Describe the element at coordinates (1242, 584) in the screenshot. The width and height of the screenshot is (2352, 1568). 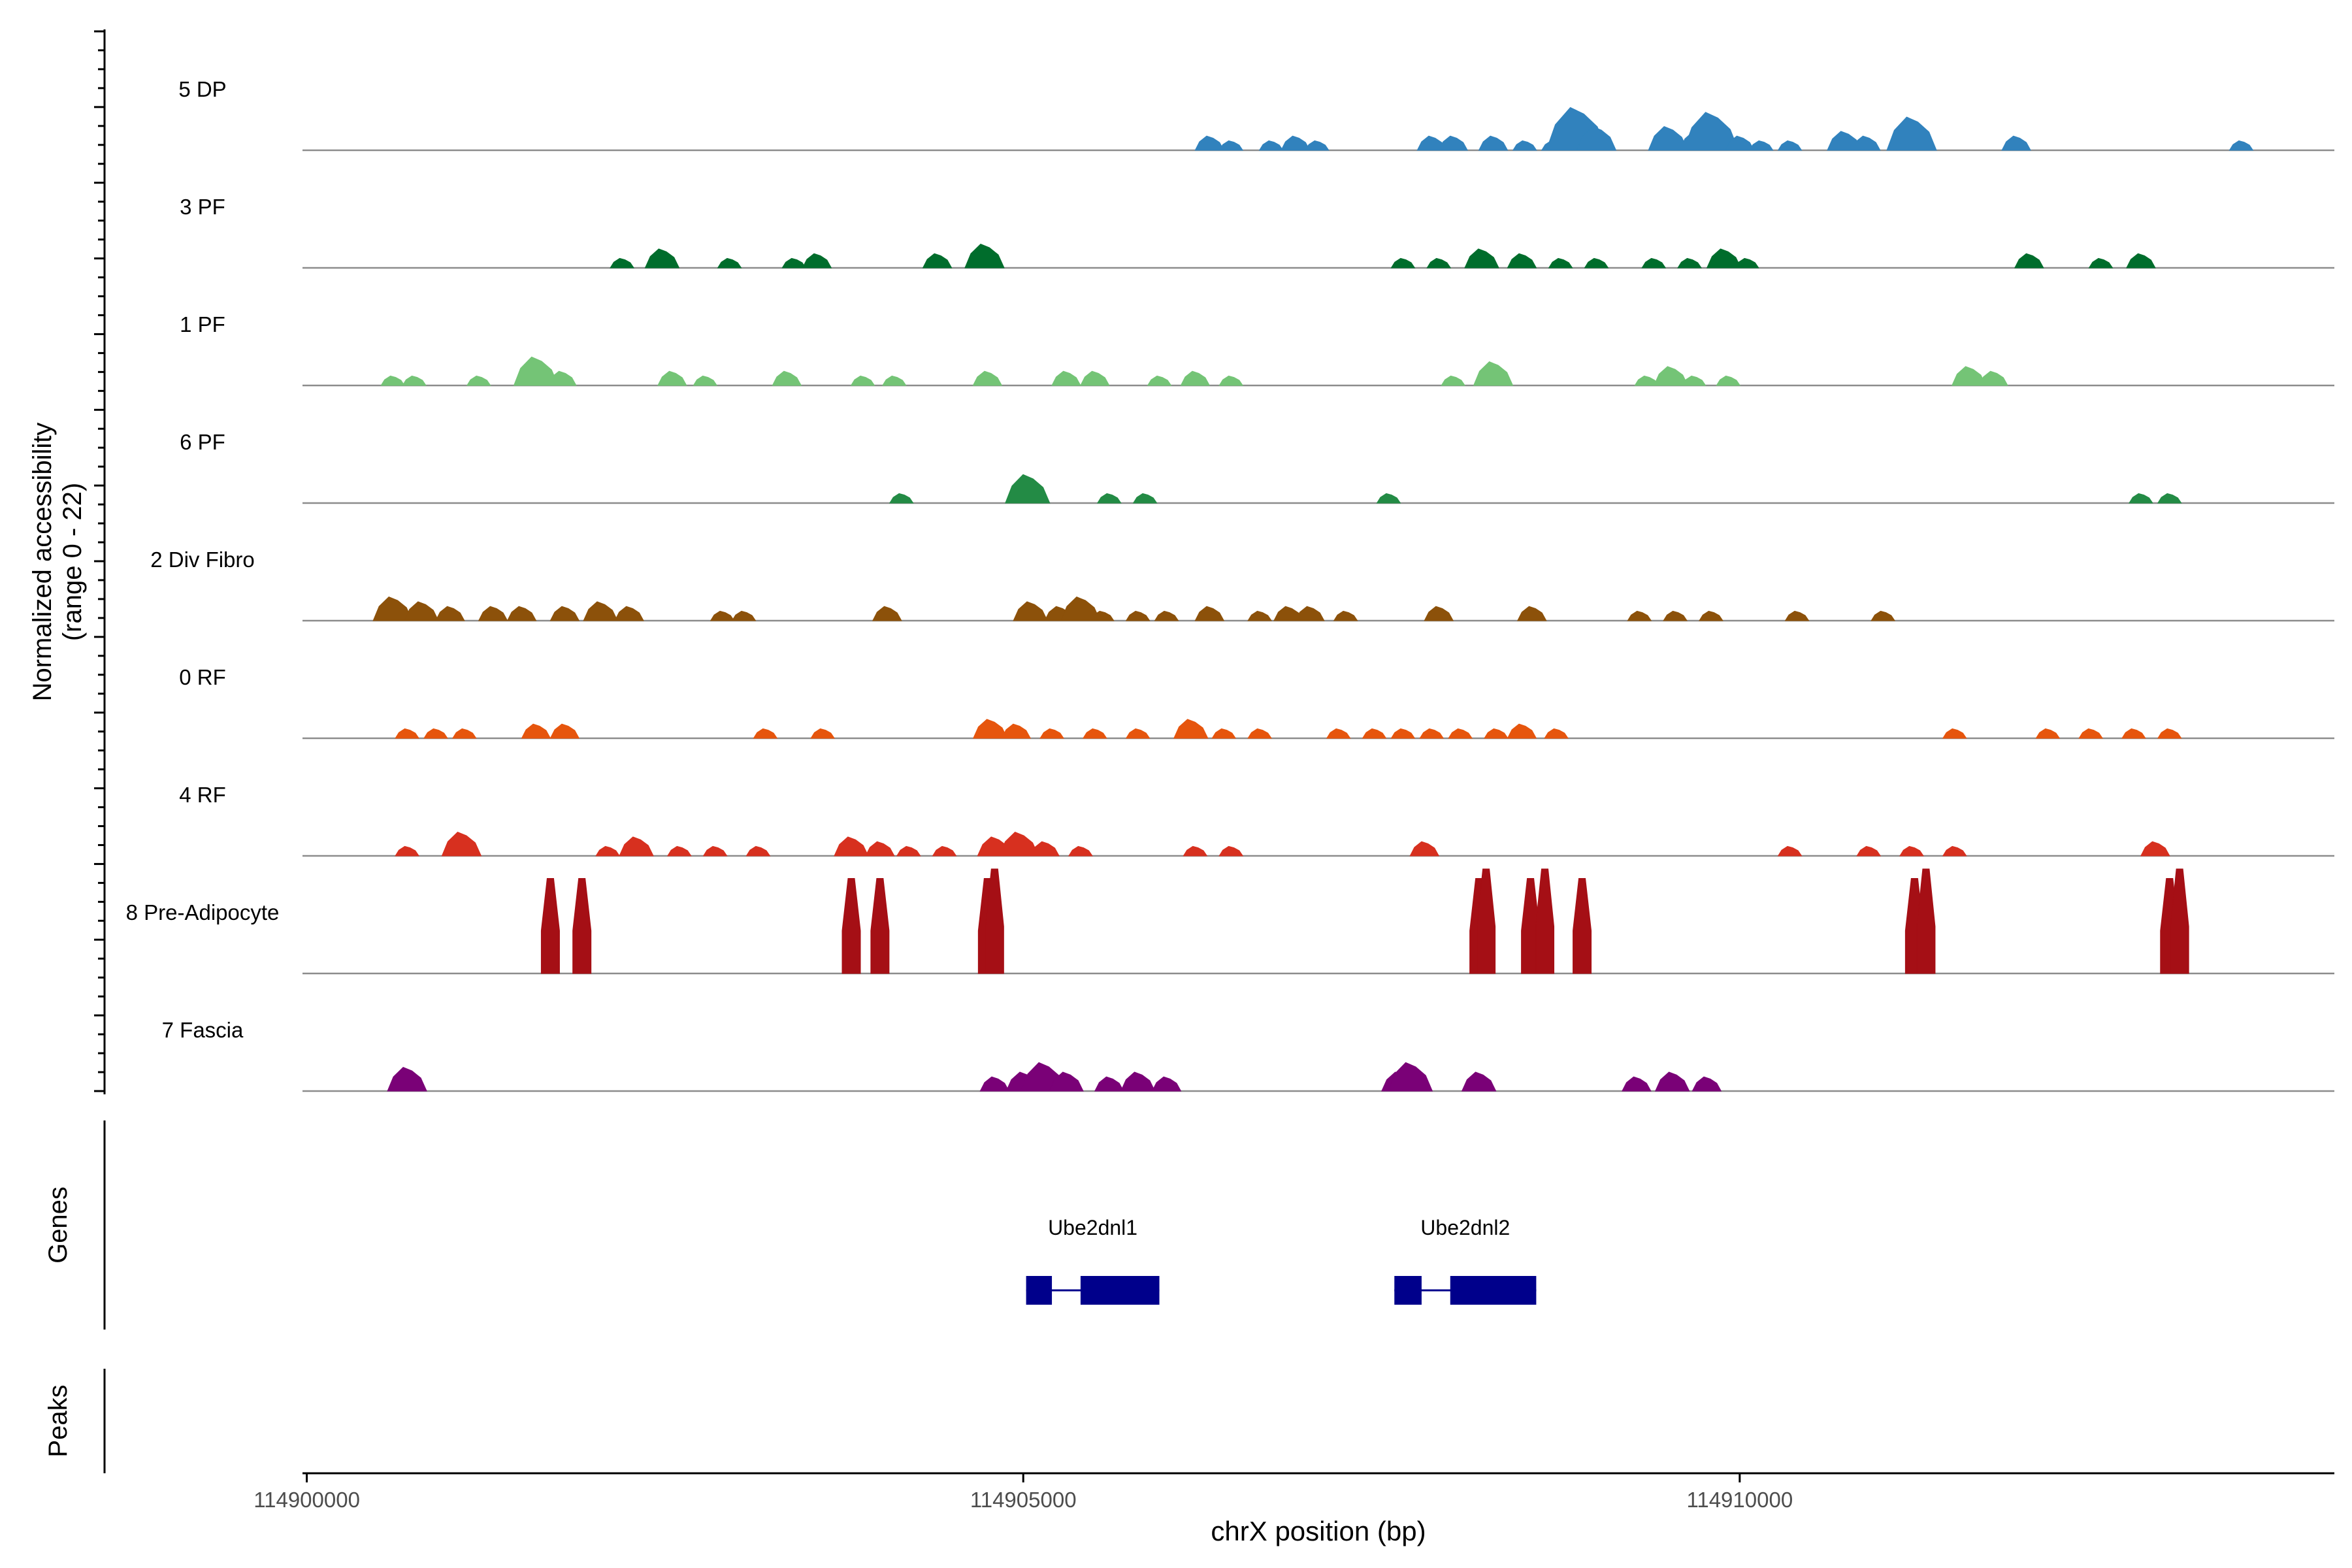
I see `track-2-div-fibro: 2 Div Fibro` at that location.